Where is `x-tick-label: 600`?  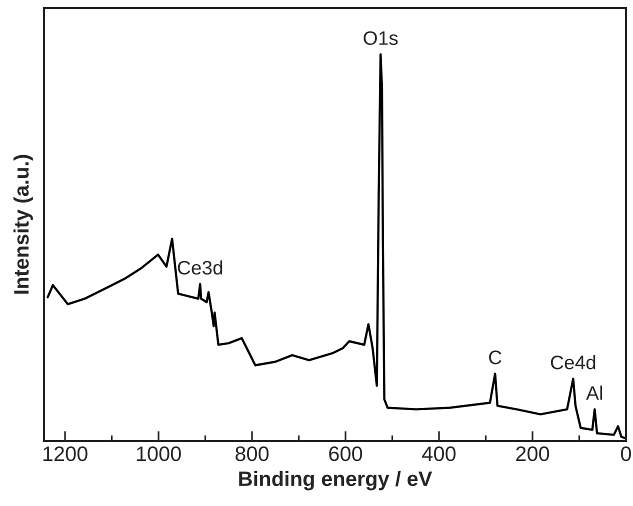 x-tick-label: 600 is located at coordinates (345, 454).